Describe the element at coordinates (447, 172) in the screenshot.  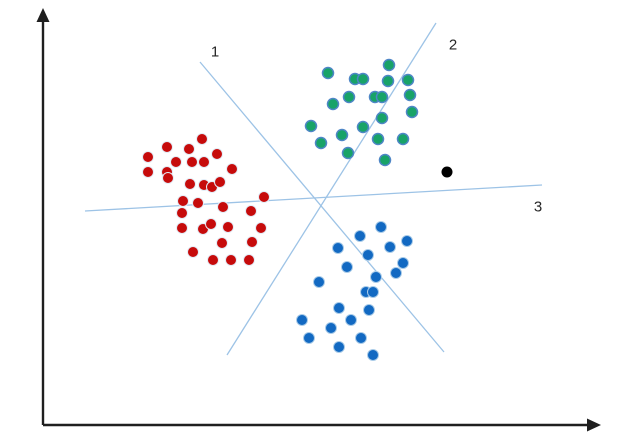
I see `black-point-point` at that location.